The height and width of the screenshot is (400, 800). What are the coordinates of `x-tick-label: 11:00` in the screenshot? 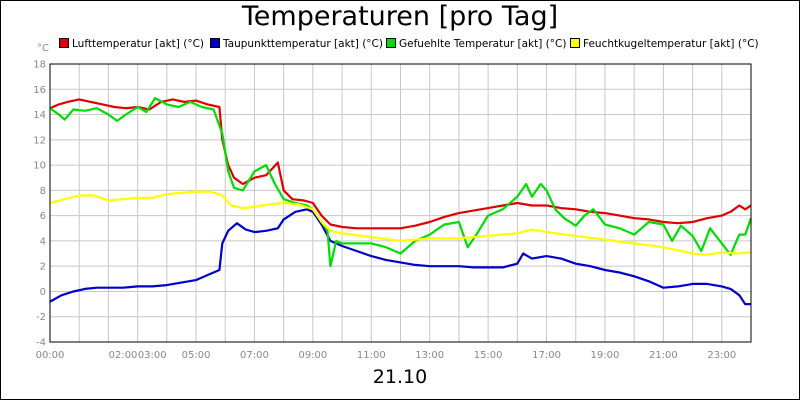 It's located at (371, 355).